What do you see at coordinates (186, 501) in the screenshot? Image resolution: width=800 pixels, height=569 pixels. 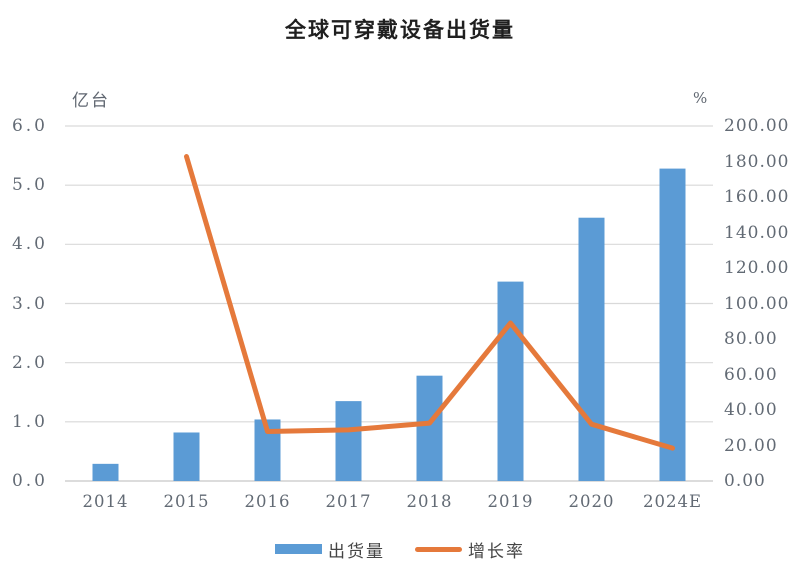 I see `x-axis-label-2015: 2015` at bounding box center [186, 501].